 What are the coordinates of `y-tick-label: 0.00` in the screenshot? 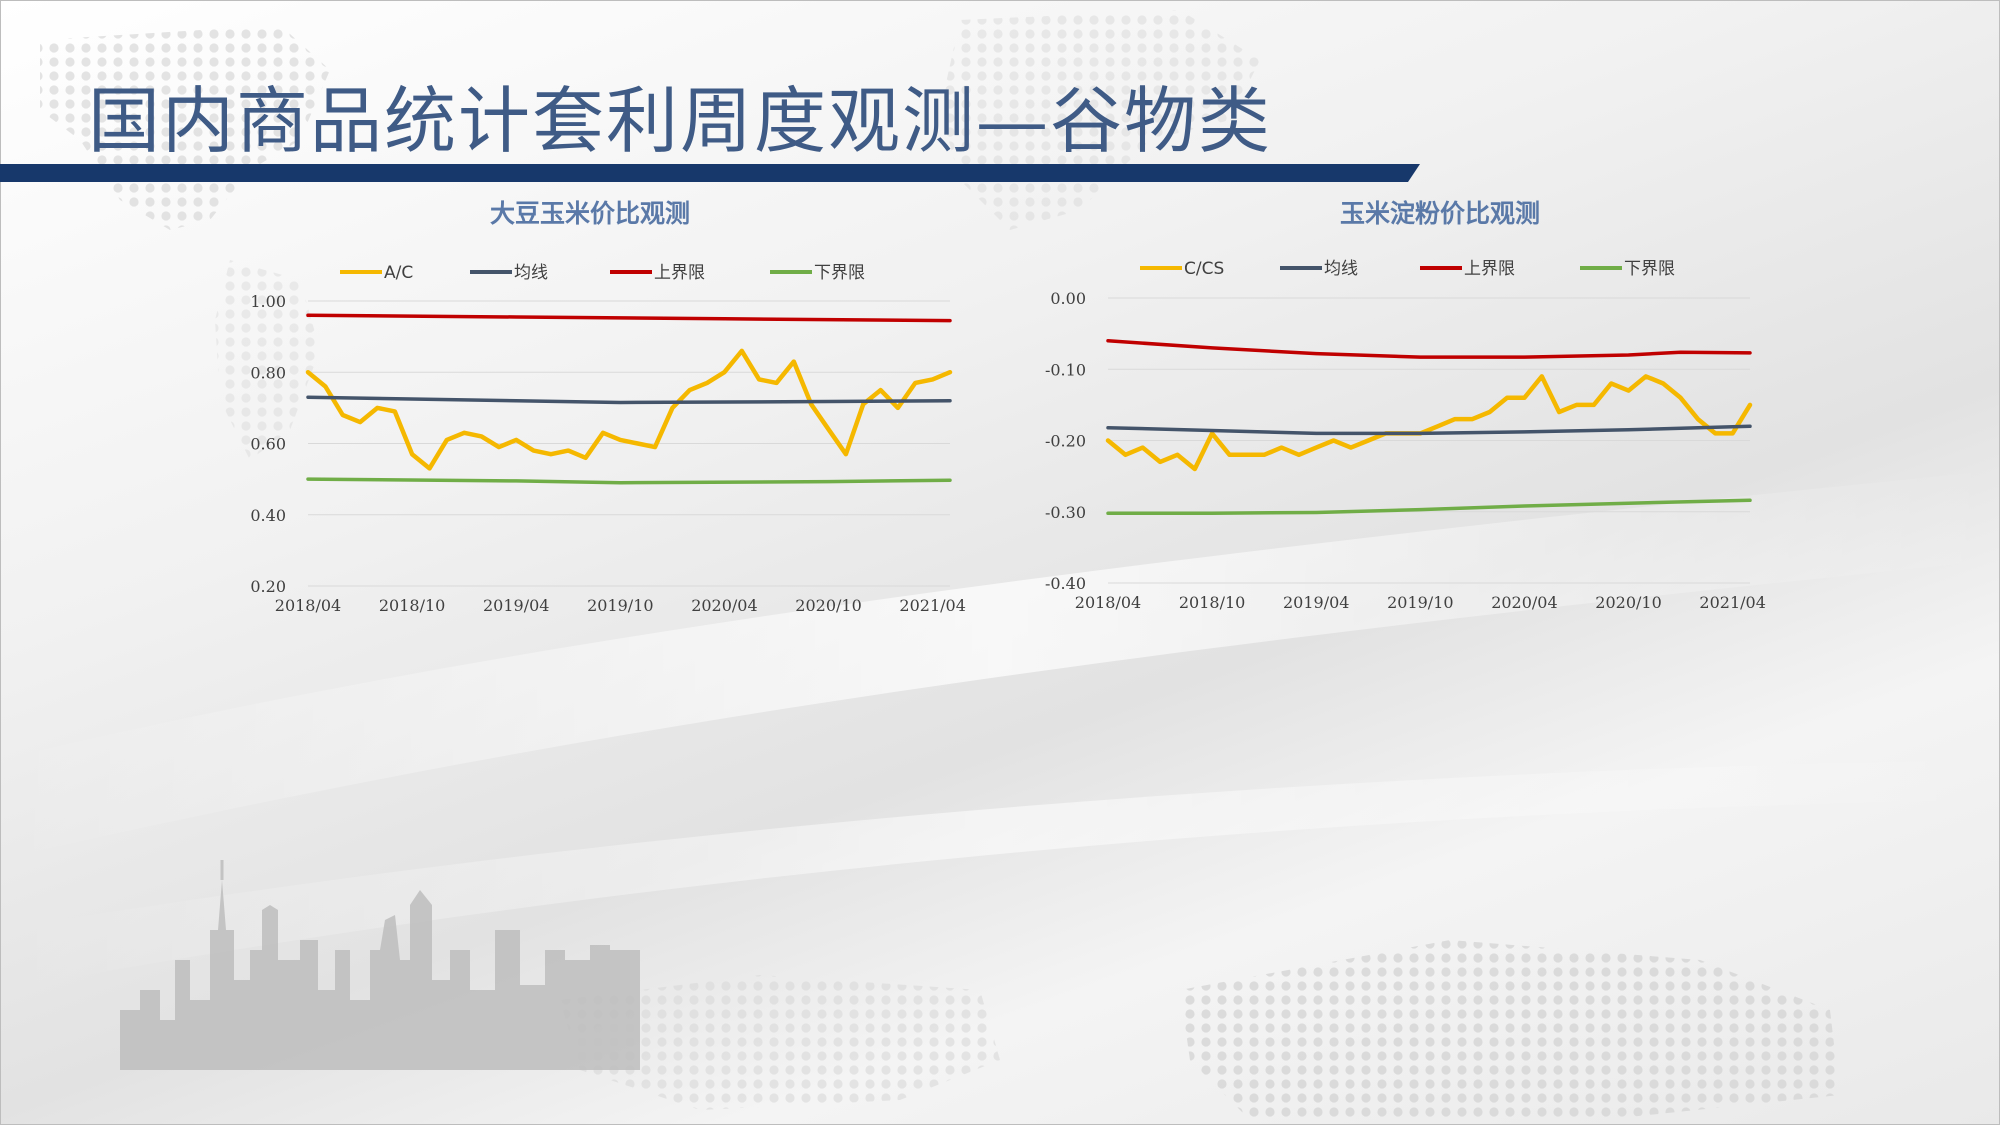 It's located at (1068, 298).